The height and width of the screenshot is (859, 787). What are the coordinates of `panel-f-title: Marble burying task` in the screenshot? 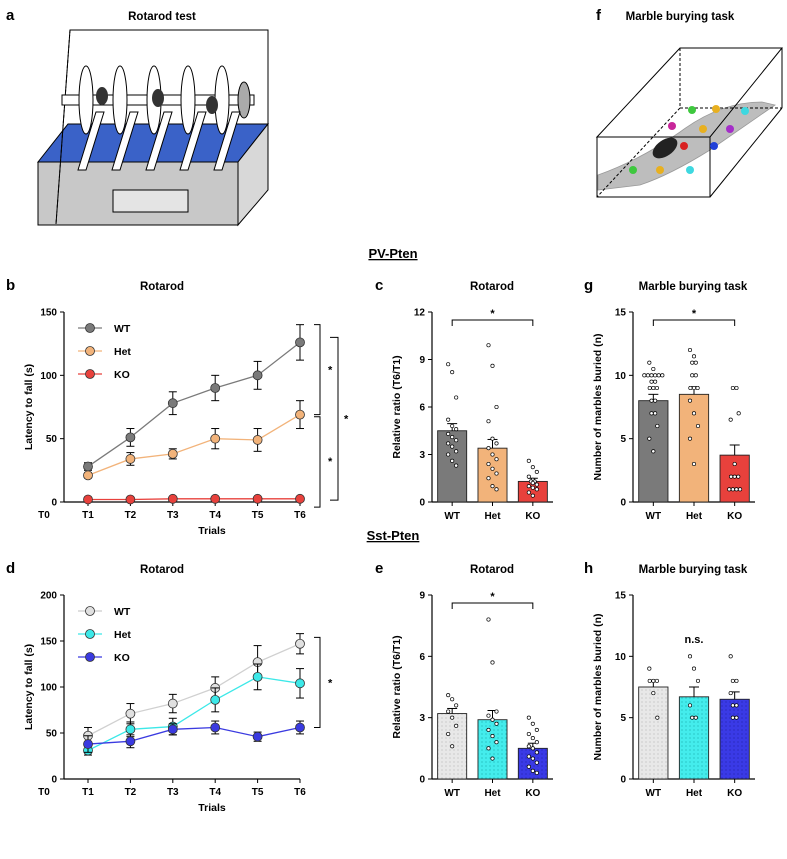 It's located at (680, 17).